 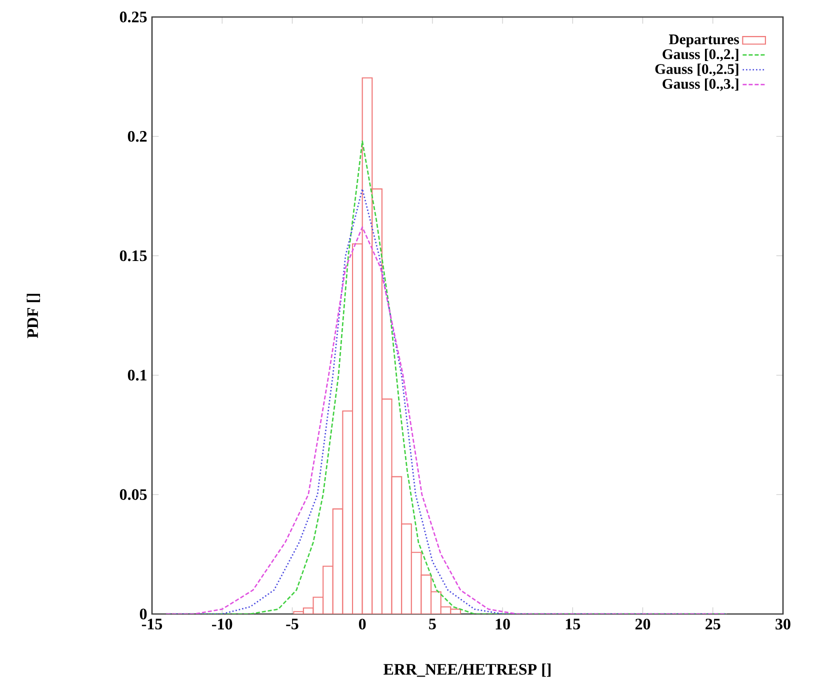 I want to click on x-tick-label: -10, so click(x=222, y=624).